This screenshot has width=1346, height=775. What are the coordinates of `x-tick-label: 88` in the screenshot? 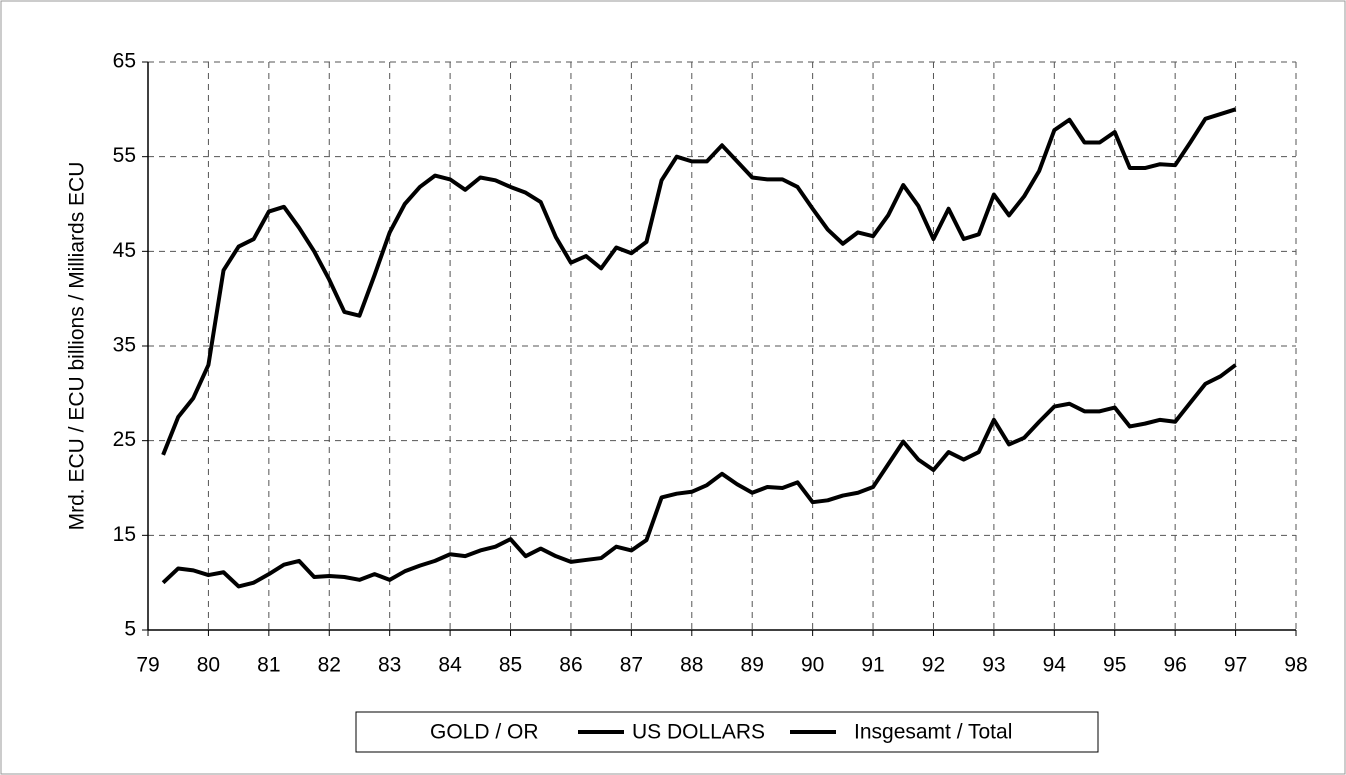 It's located at (691, 665).